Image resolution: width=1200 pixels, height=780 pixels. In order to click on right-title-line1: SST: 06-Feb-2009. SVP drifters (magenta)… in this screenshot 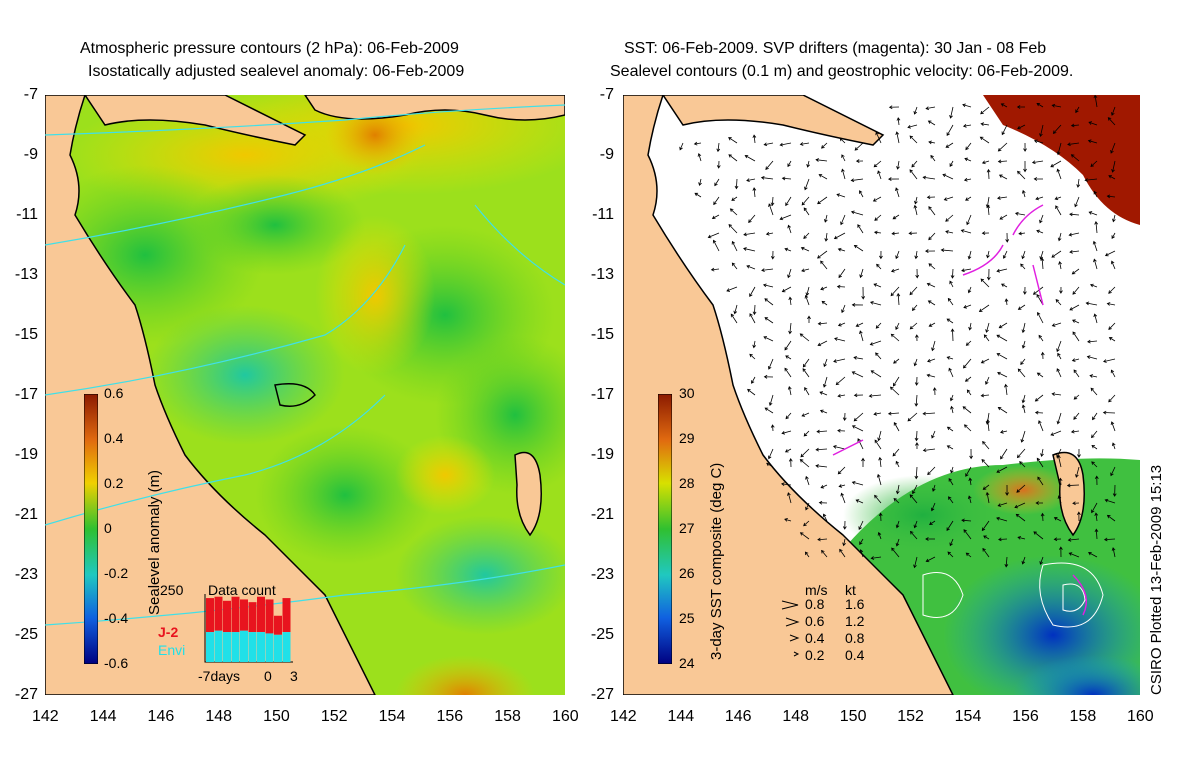, I will do `click(835, 48)`.